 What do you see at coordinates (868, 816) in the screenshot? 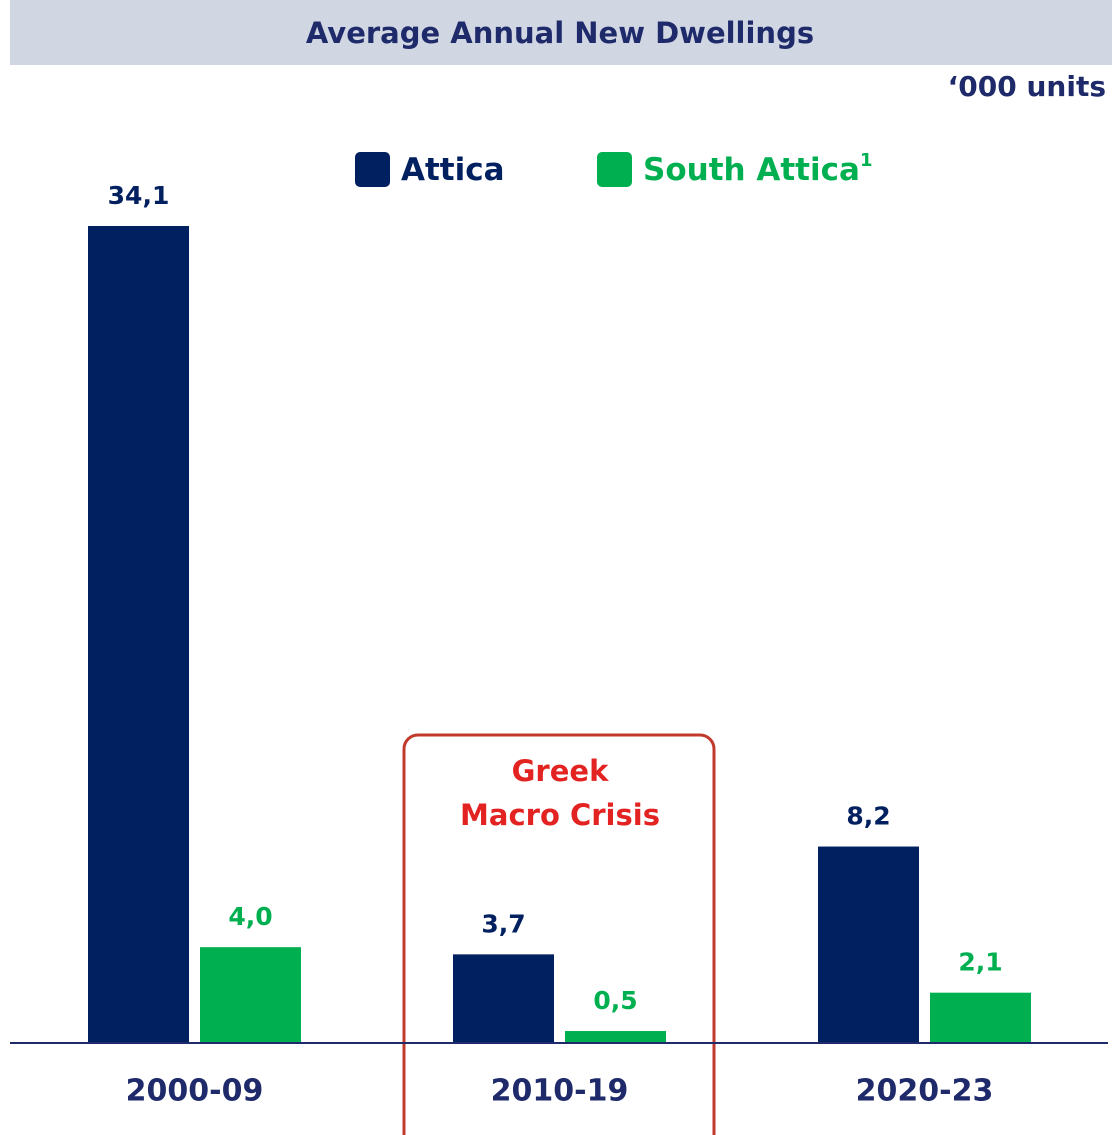
I see `data-label: 8,2` at bounding box center [868, 816].